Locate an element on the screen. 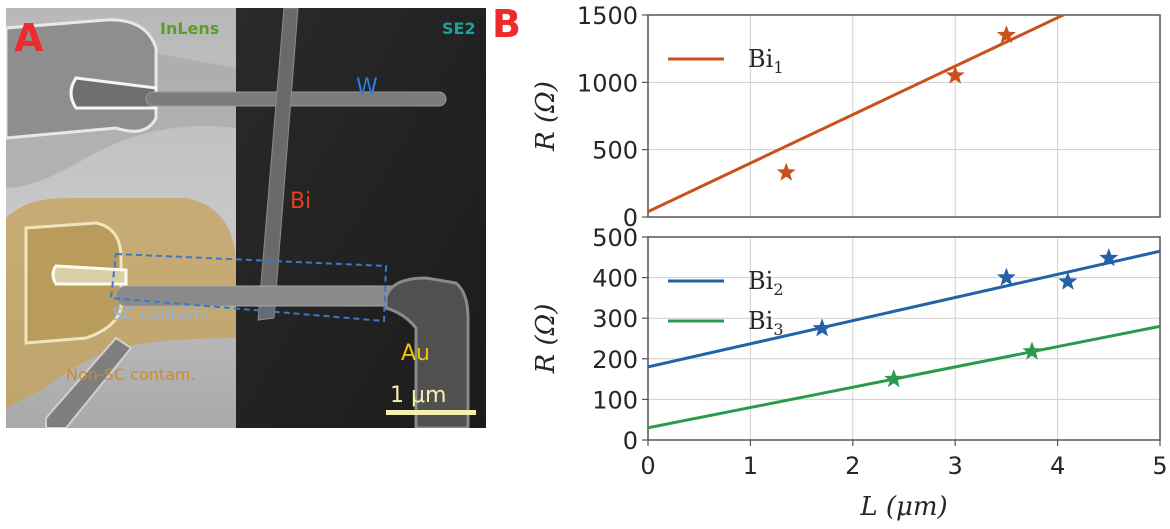 The height and width of the screenshot is (529, 1170). scale-bar-label: 1 μm is located at coordinates (418, 395).